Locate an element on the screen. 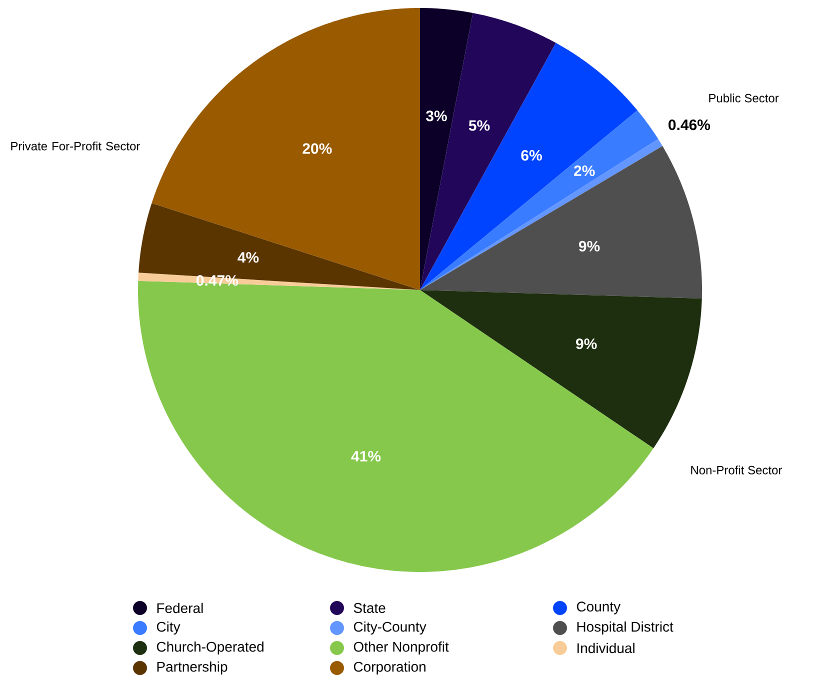  data-label: 0.47% is located at coordinates (217, 280).